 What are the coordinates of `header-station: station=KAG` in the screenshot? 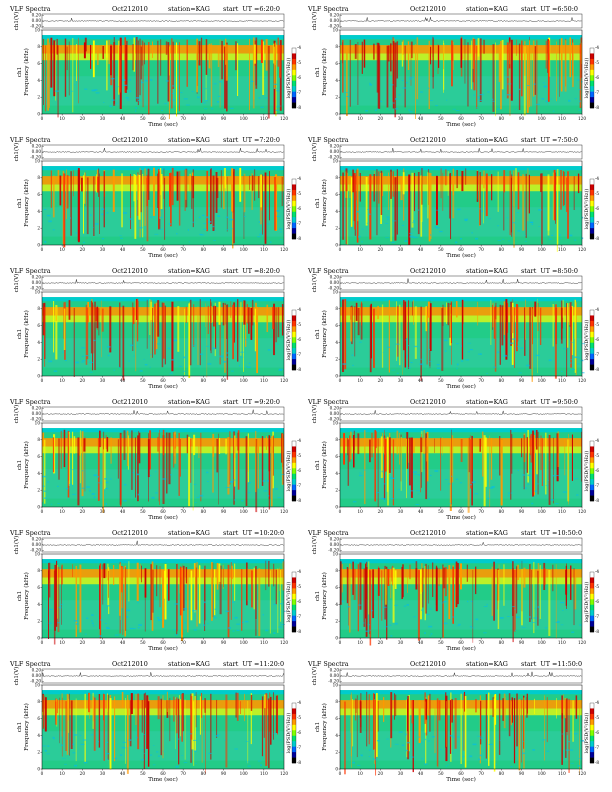 It's located at (487, 9).